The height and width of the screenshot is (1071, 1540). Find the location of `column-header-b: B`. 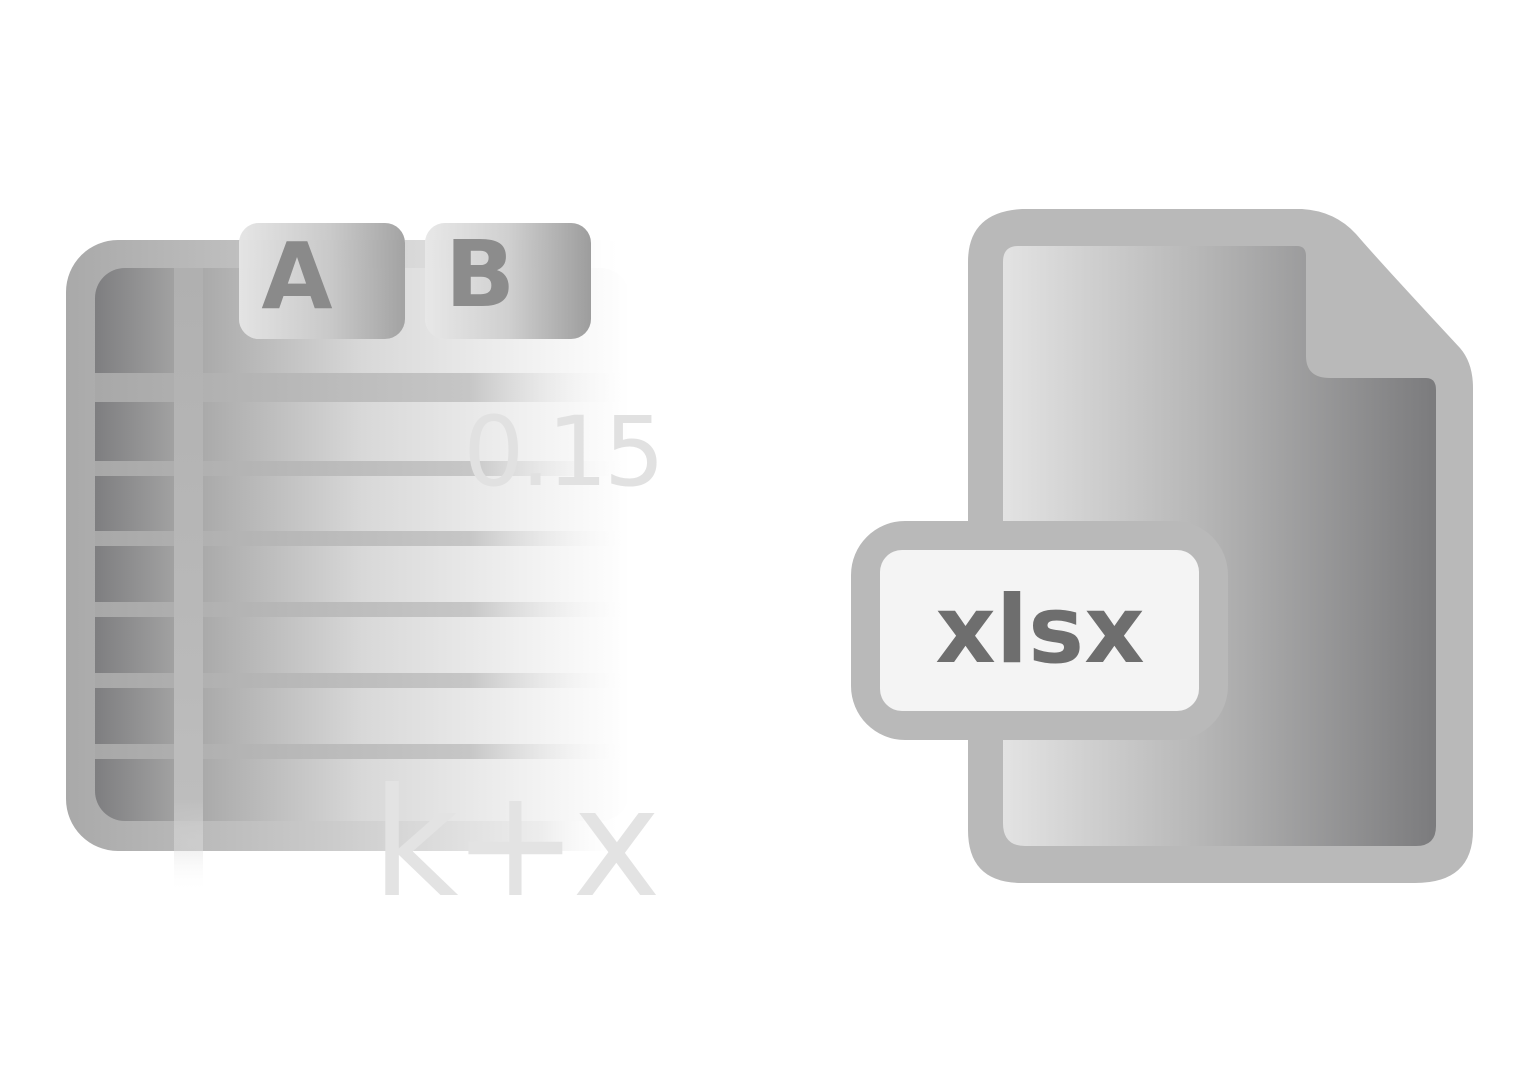

column-header-b: B is located at coordinates (508, 280).